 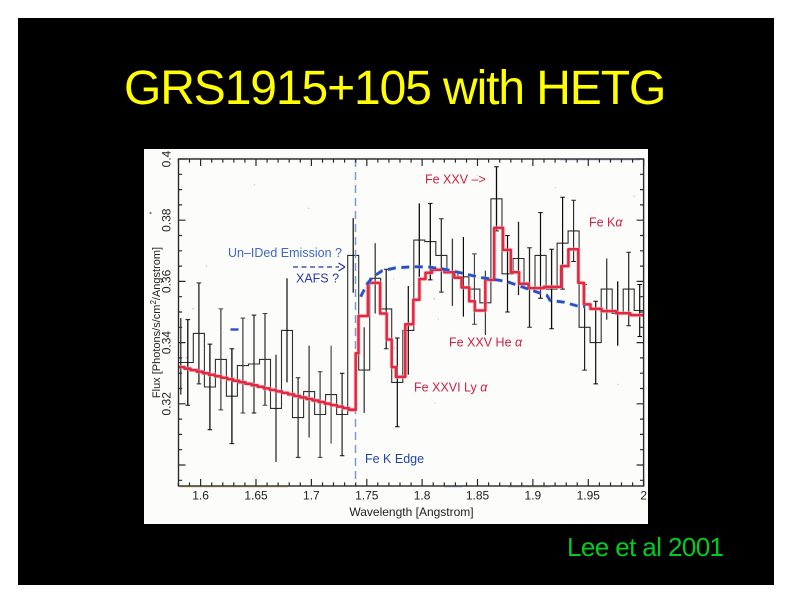 I want to click on svg-text: 2, so click(x=643, y=496).